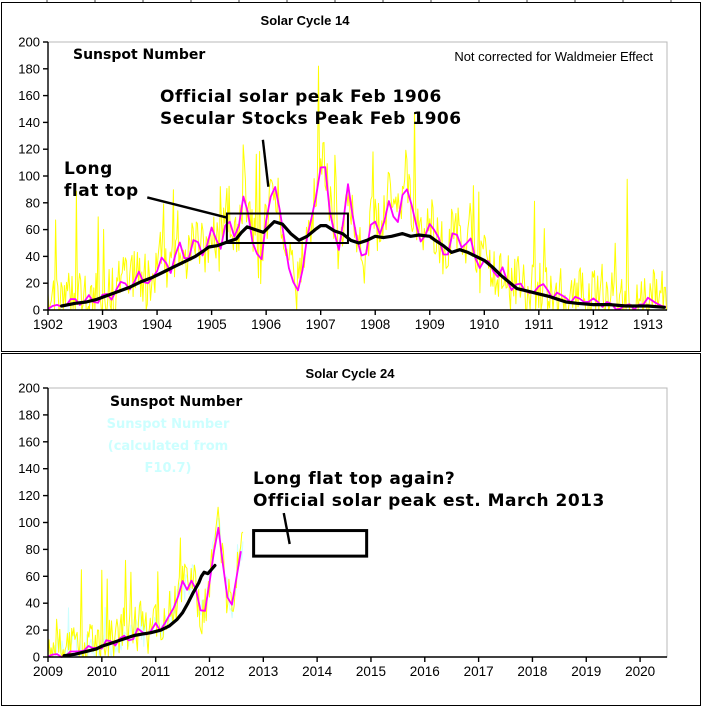  I want to click on x-tick-label: 2019, so click(586, 671).